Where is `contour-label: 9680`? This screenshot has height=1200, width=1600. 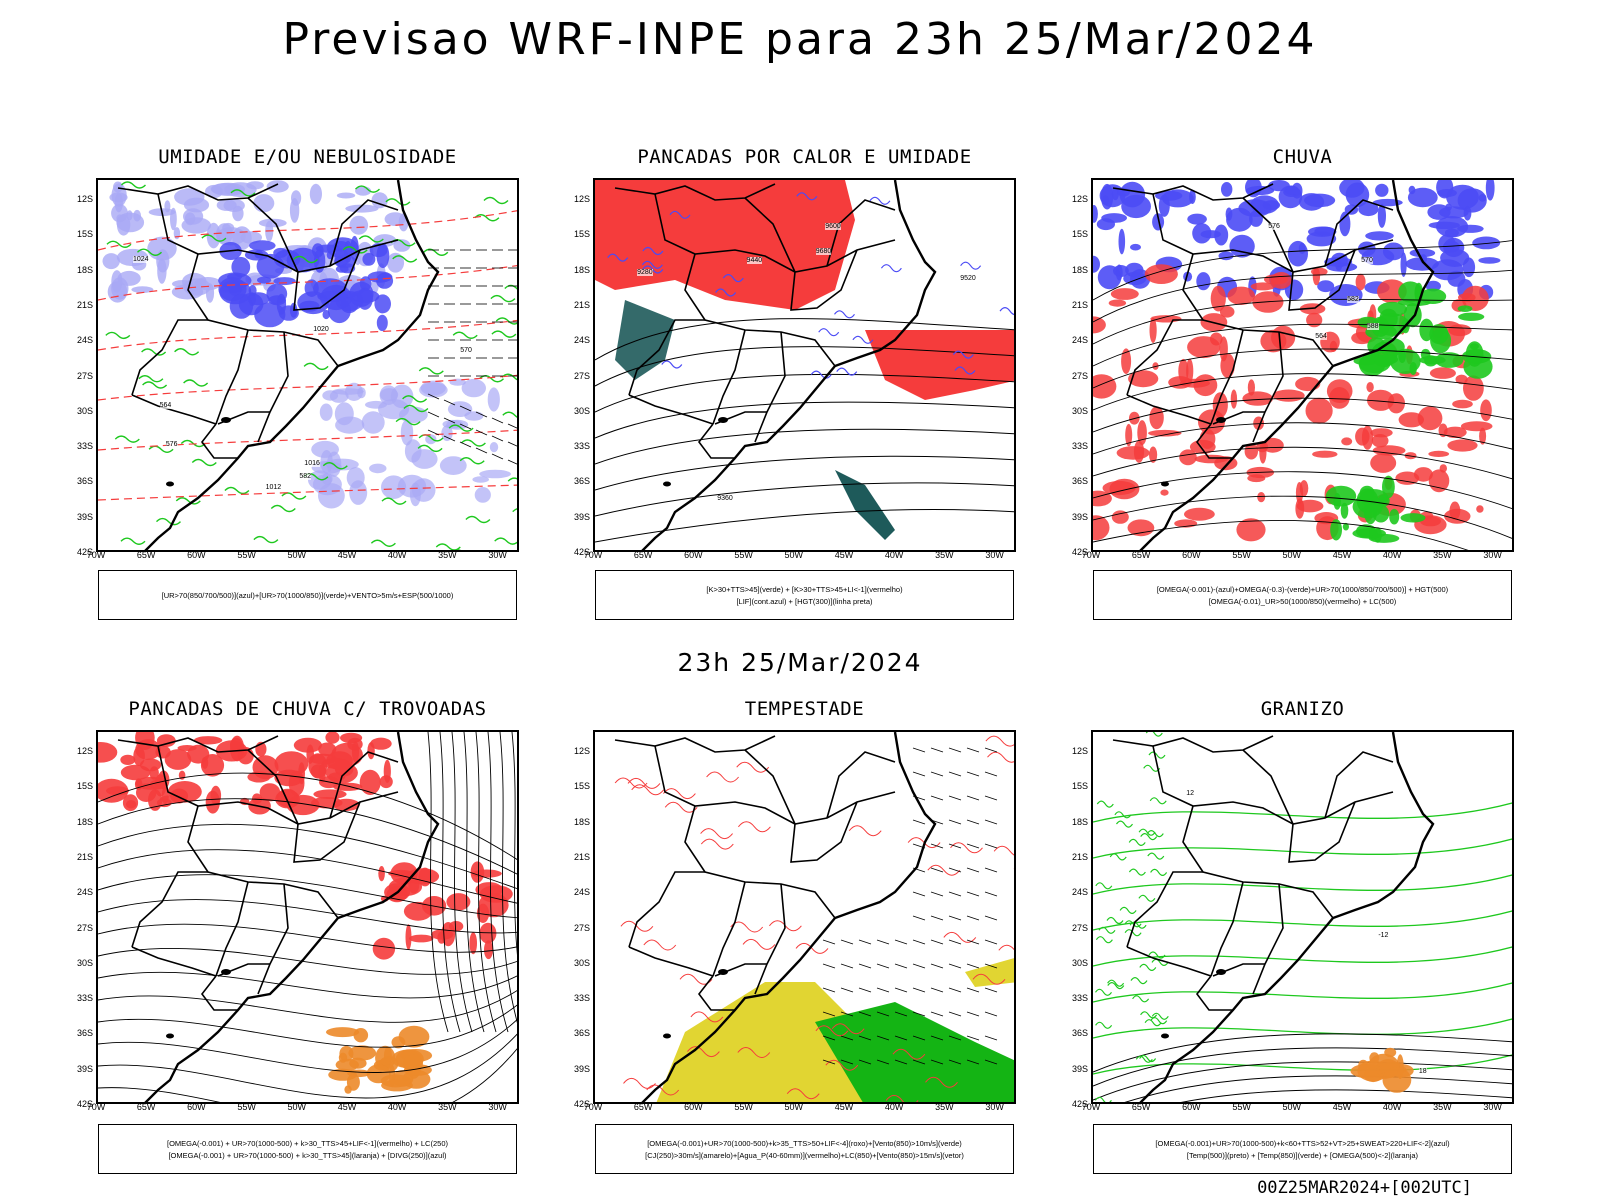
contour-label: 9680 is located at coordinates (823, 252).